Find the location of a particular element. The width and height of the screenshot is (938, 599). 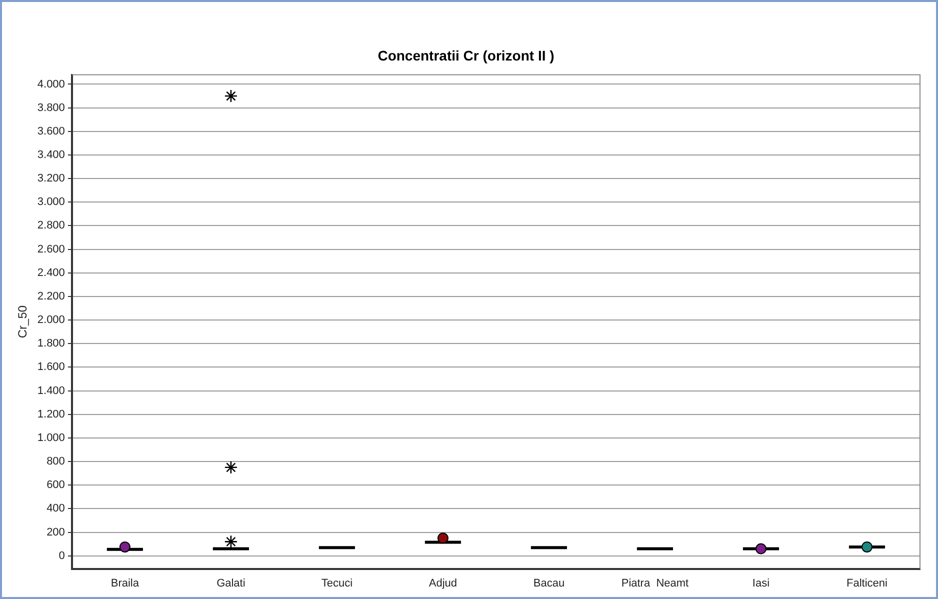

y-tick-label: 3.200 is located at coordinates (51, 178).